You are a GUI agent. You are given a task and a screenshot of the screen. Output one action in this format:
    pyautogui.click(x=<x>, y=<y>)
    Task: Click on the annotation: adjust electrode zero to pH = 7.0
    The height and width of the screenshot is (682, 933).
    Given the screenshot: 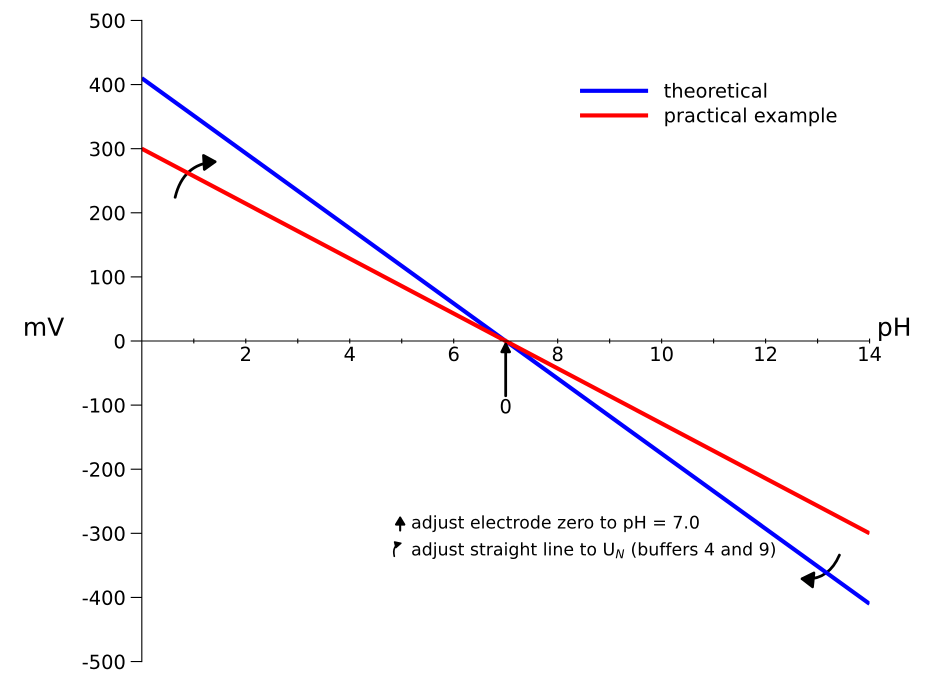 What is the action you would take?
    pyautogui.click(x=555, y=523)
    